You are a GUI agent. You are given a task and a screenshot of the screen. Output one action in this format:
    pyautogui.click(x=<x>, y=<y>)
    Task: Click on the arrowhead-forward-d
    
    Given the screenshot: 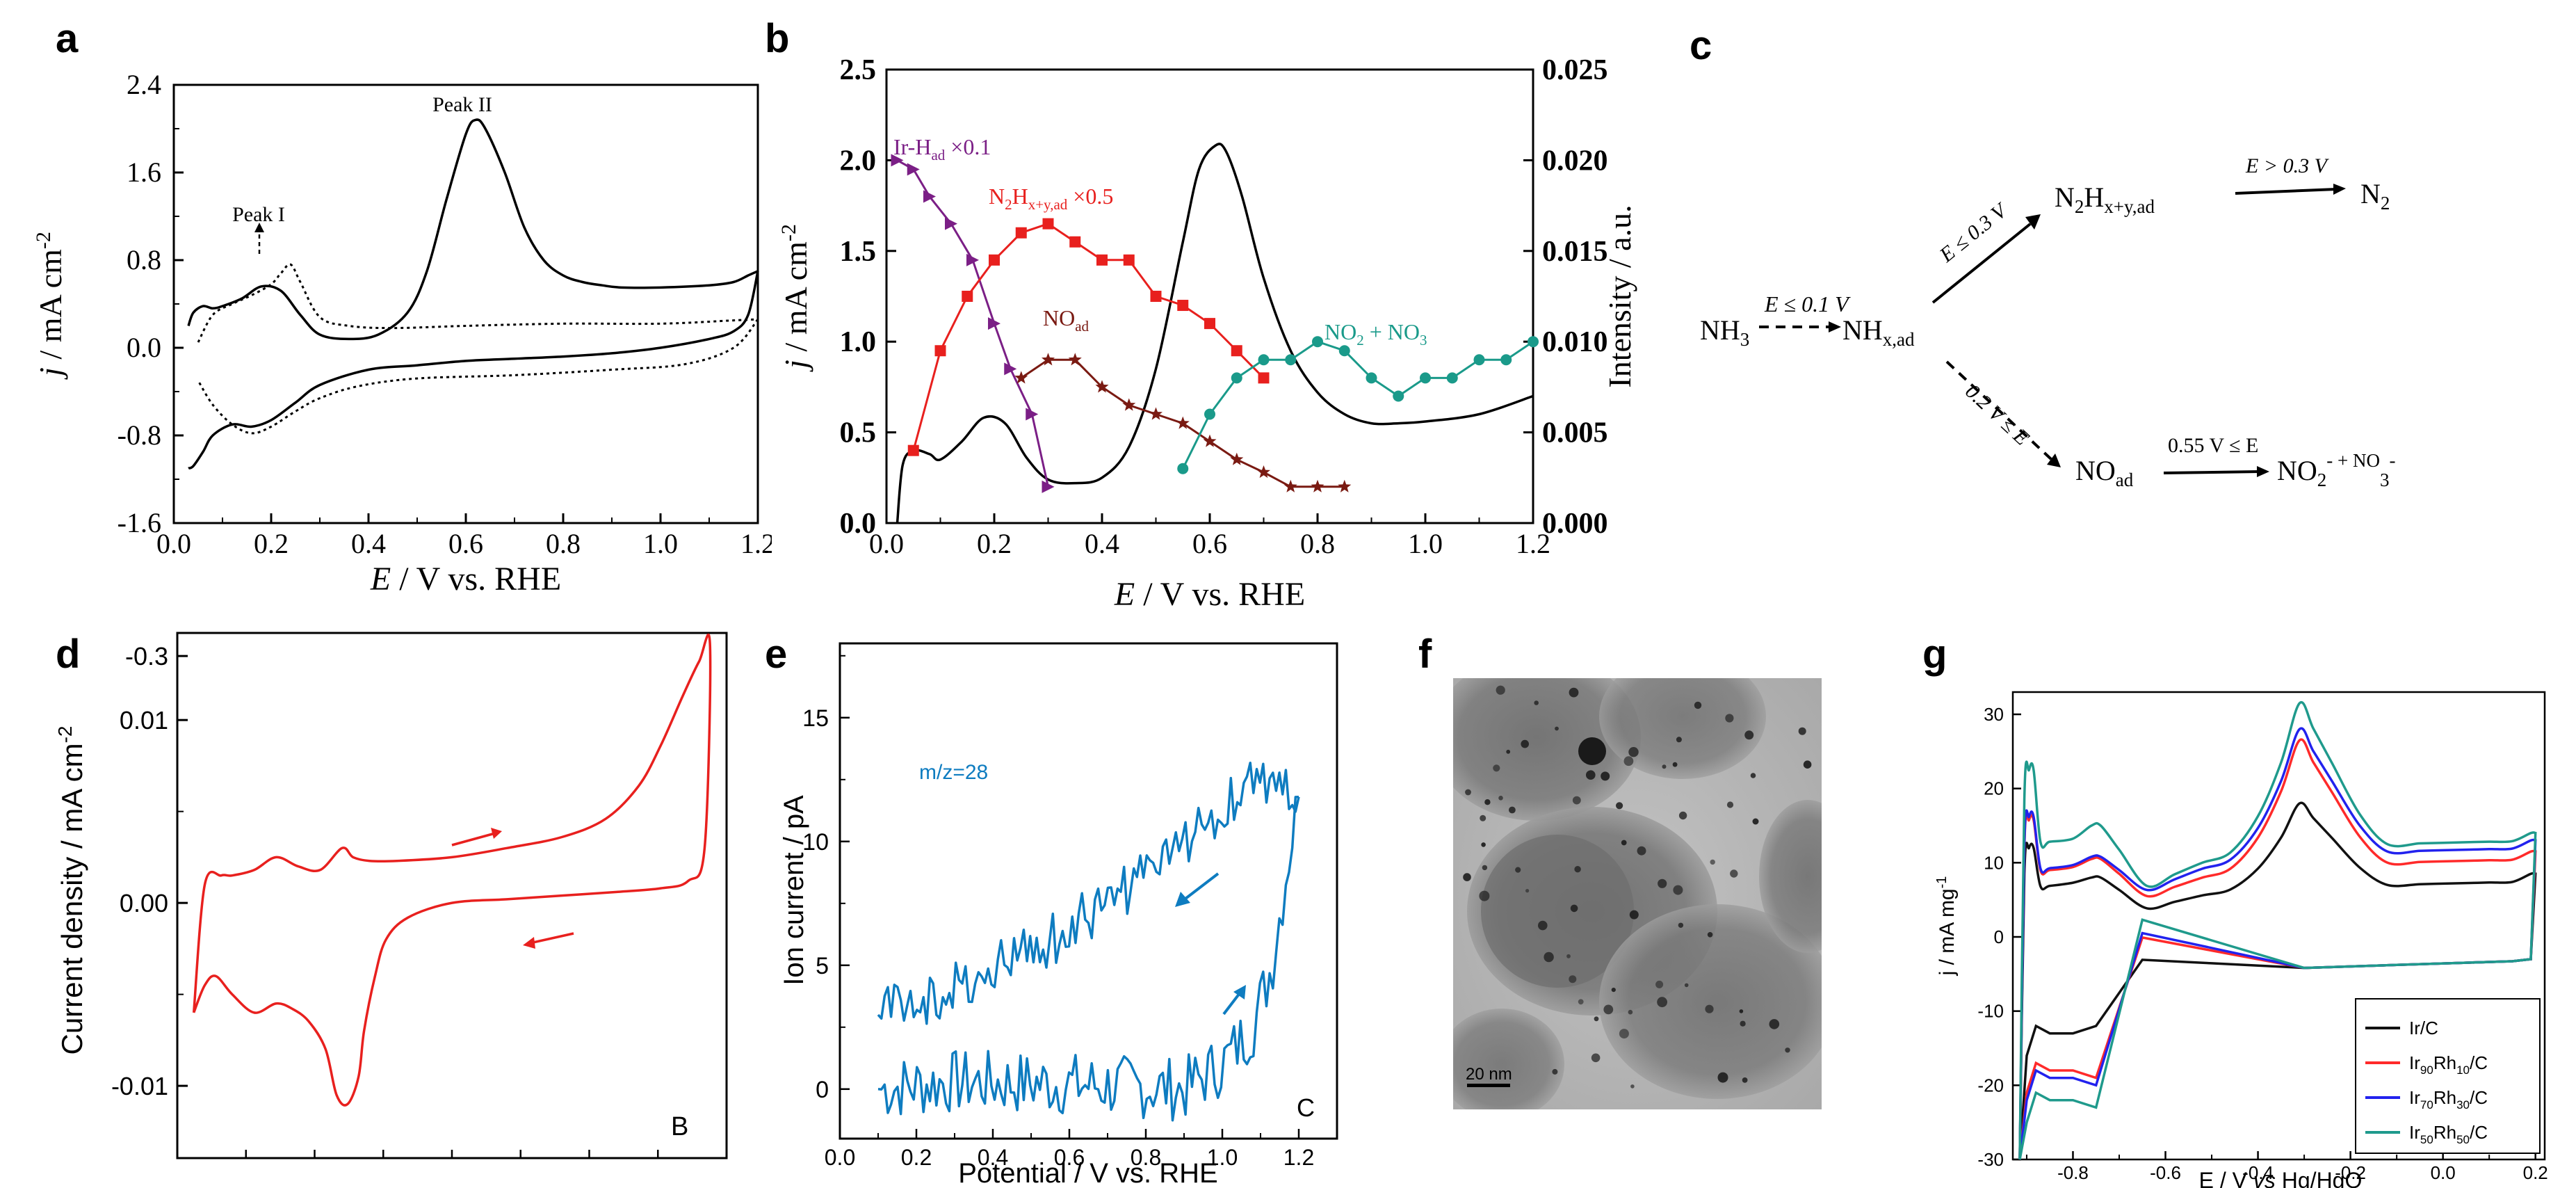 What is the action you would take?
    pyautogui.click(x=496, y=833)
    